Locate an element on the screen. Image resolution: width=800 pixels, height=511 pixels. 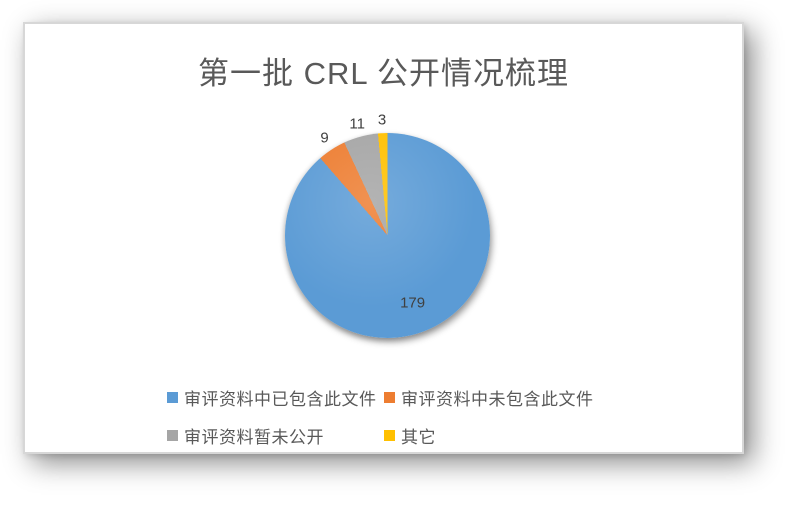
legend-item-label: 审评资料暂未公开 is located at coordinates (254, 437).